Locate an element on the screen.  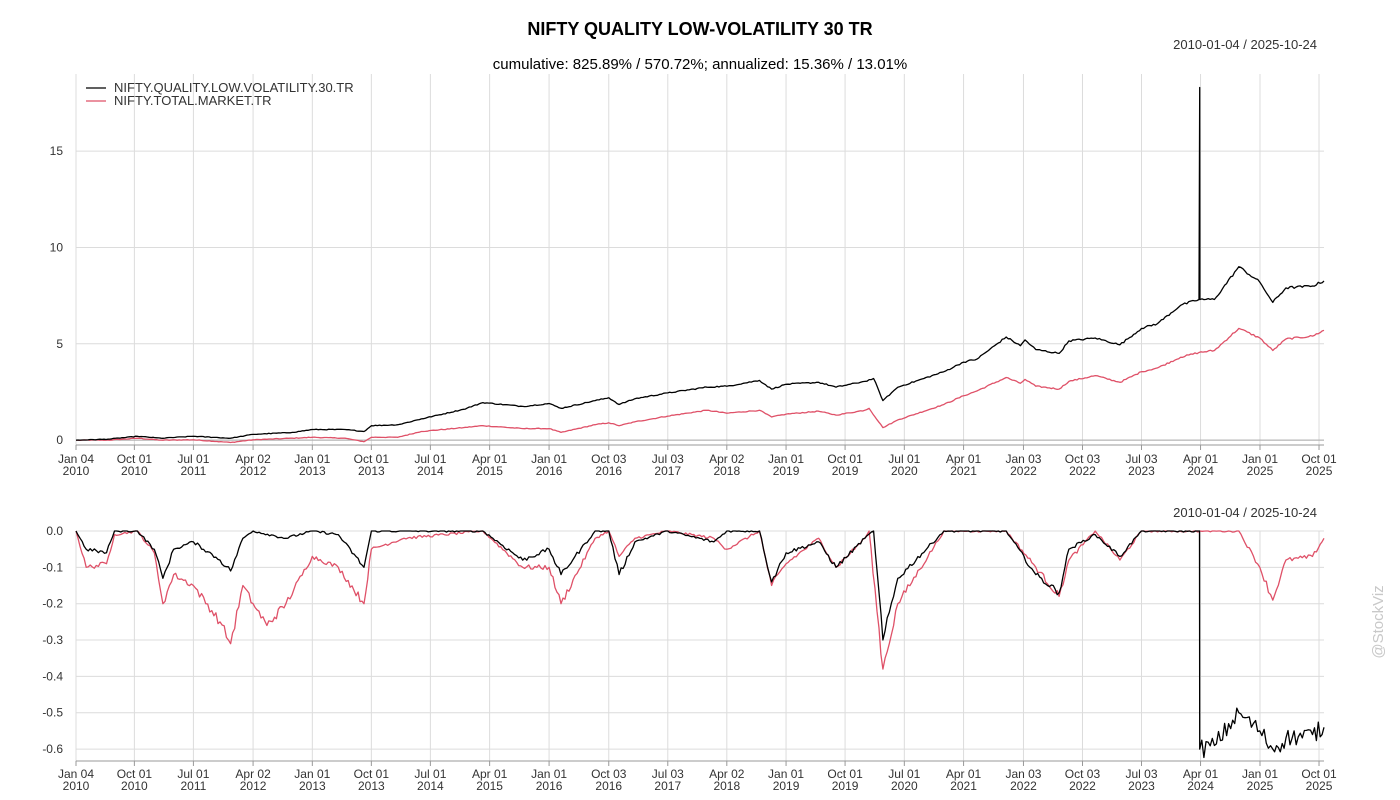
series-line-nifty-total-market-tr is located at coordinates (700, 385).